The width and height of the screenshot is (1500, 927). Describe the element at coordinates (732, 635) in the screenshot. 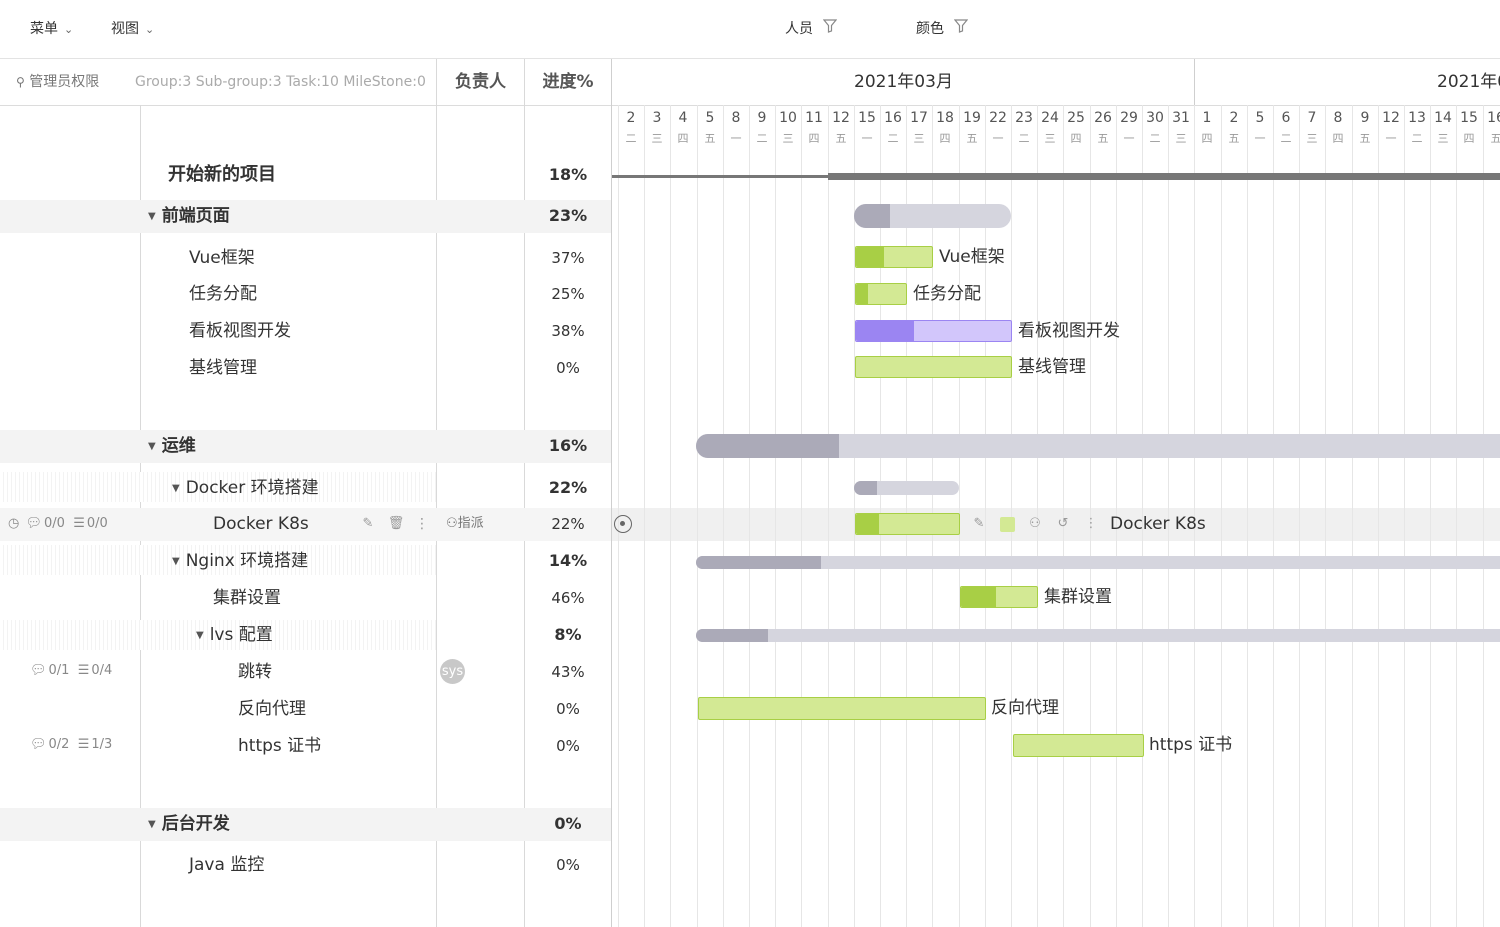

I see `summary-progress-lvs` at that location.